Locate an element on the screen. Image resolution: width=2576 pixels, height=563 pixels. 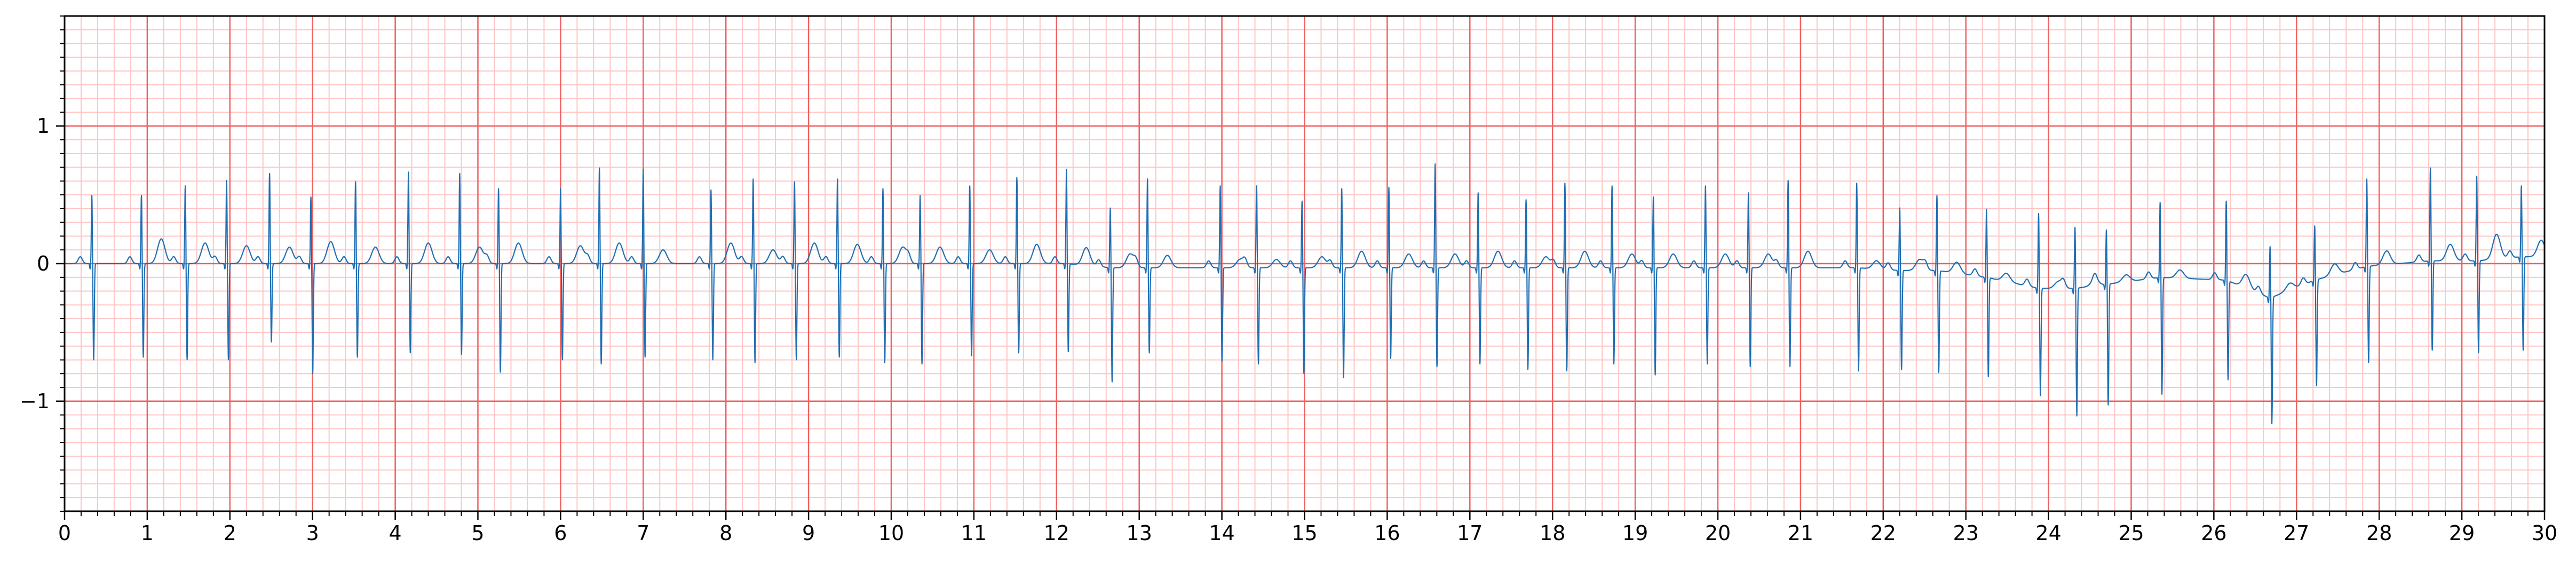
x-tick-label: 17 is located at coordinates (1470, 533).